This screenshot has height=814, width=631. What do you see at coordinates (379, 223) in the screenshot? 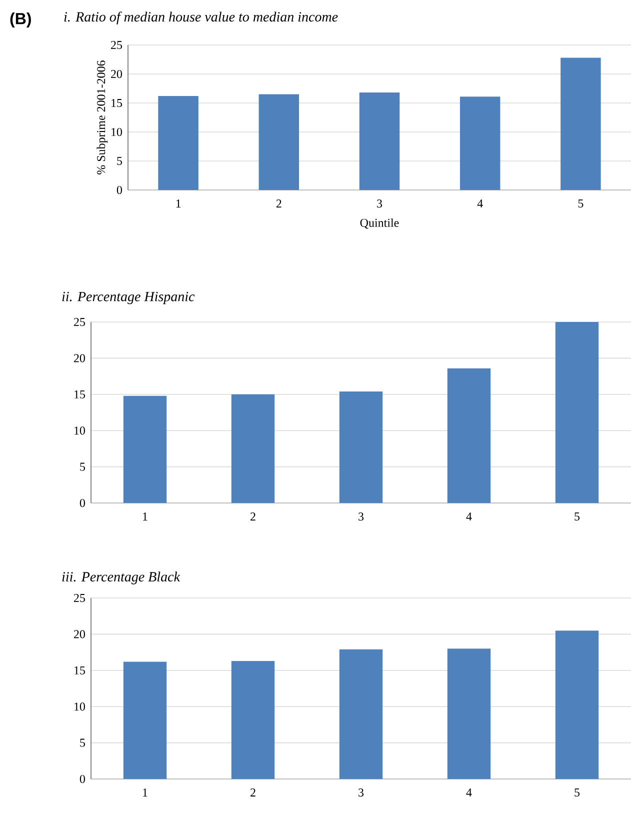
I see `x-axis-title: Quintile` at bounding box center [379, 223].